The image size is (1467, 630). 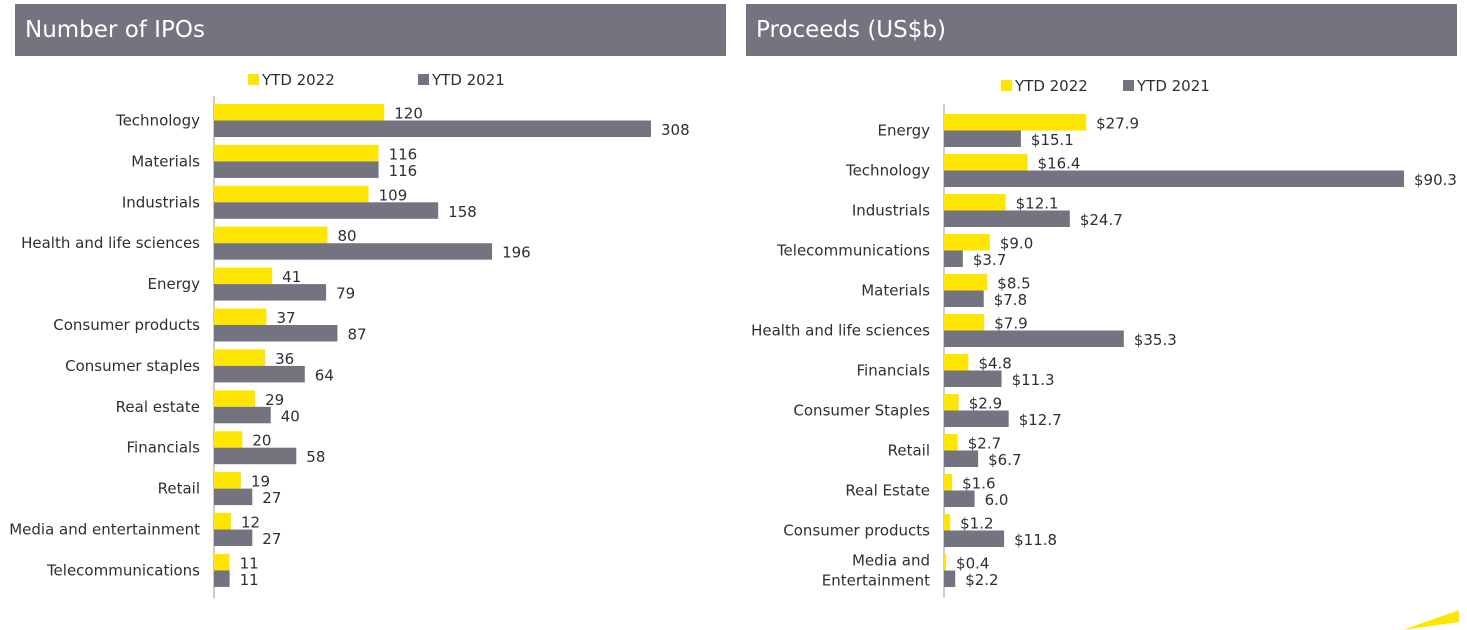 What do you see at coordinates (284, 359) in the screenshot?
I see `data-label-ytd-2022: 36` at bounding box center [284, 359].